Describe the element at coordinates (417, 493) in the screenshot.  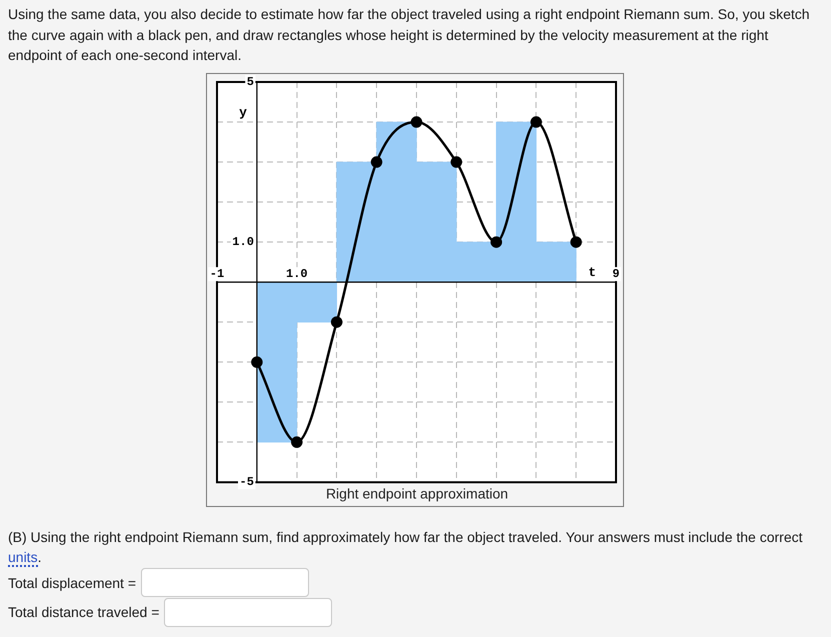
I see `text: Right endpoint approximation` at that location.